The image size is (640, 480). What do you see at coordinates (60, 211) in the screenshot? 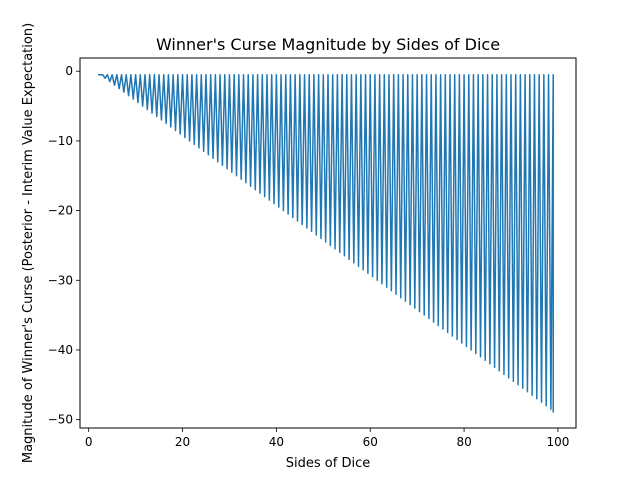
I see `y-tick-label: −20` at bounding box center [60, 211].